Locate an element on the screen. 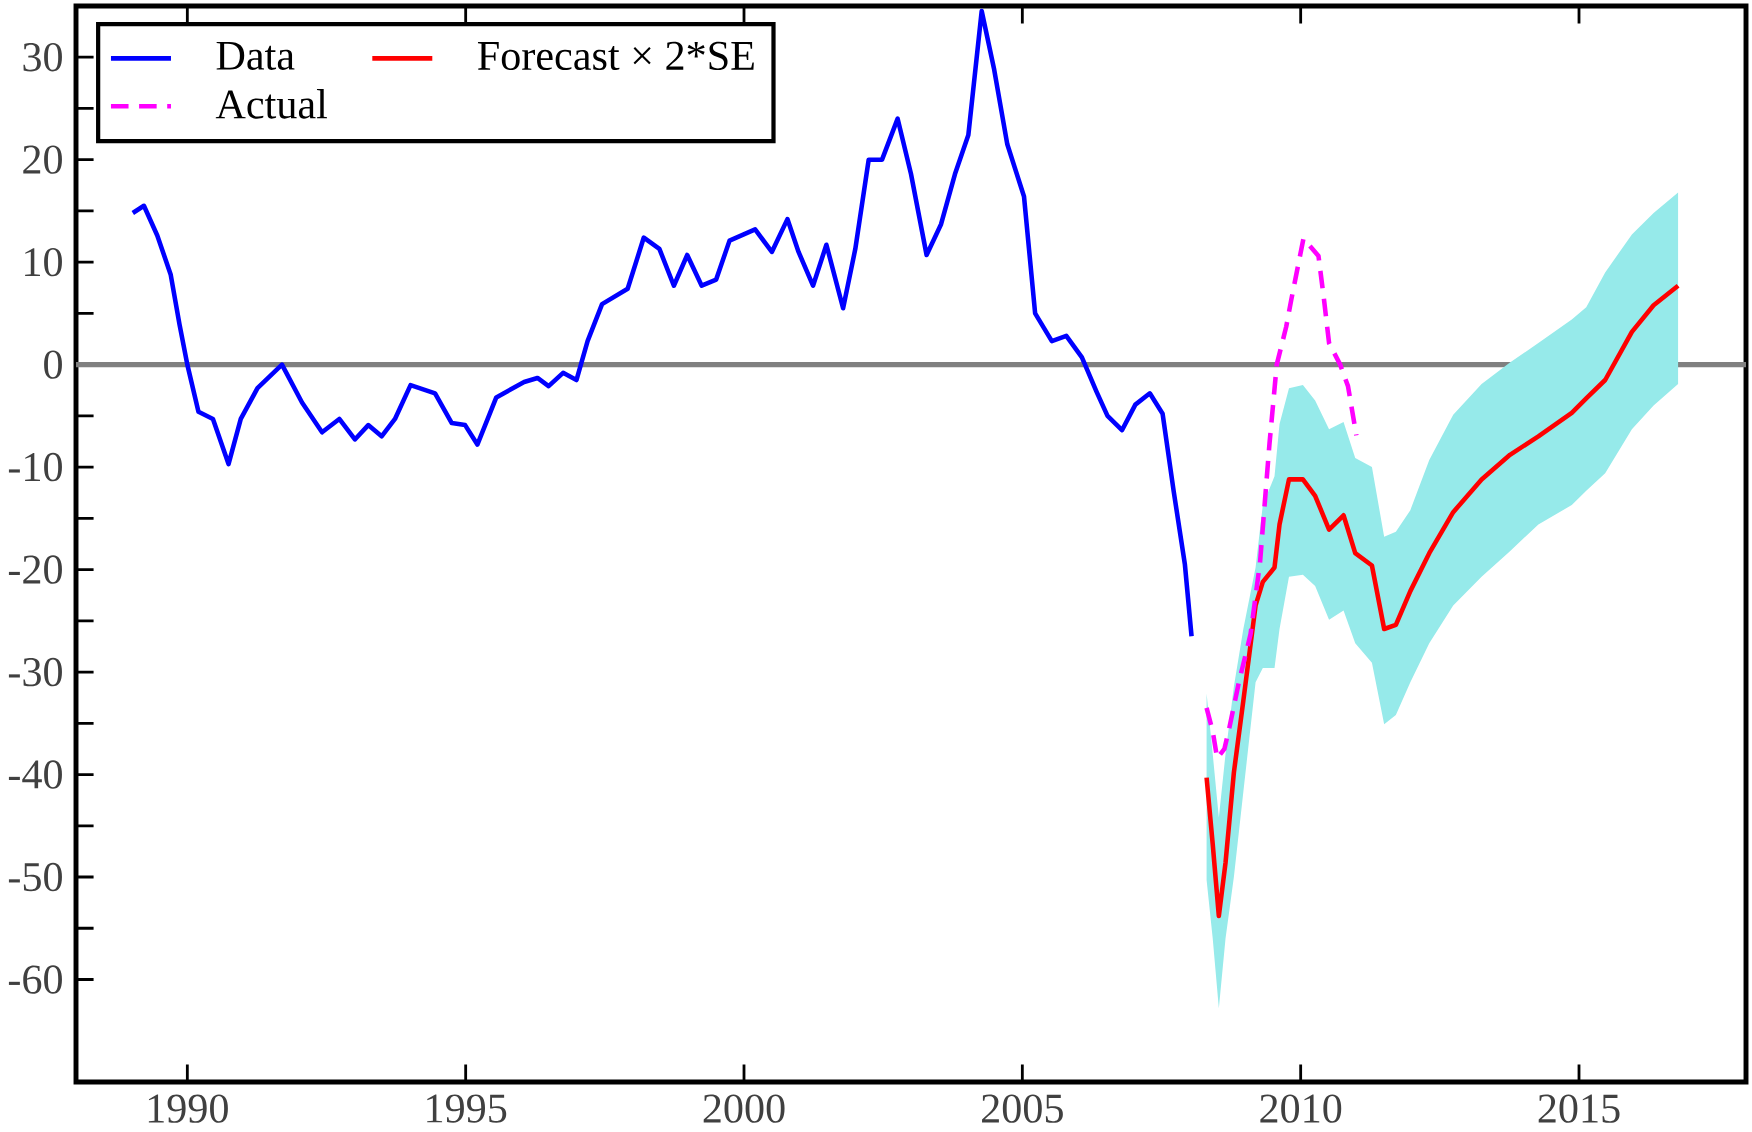  x-tick-label: 2000 is located at coordinates (744, 1108).